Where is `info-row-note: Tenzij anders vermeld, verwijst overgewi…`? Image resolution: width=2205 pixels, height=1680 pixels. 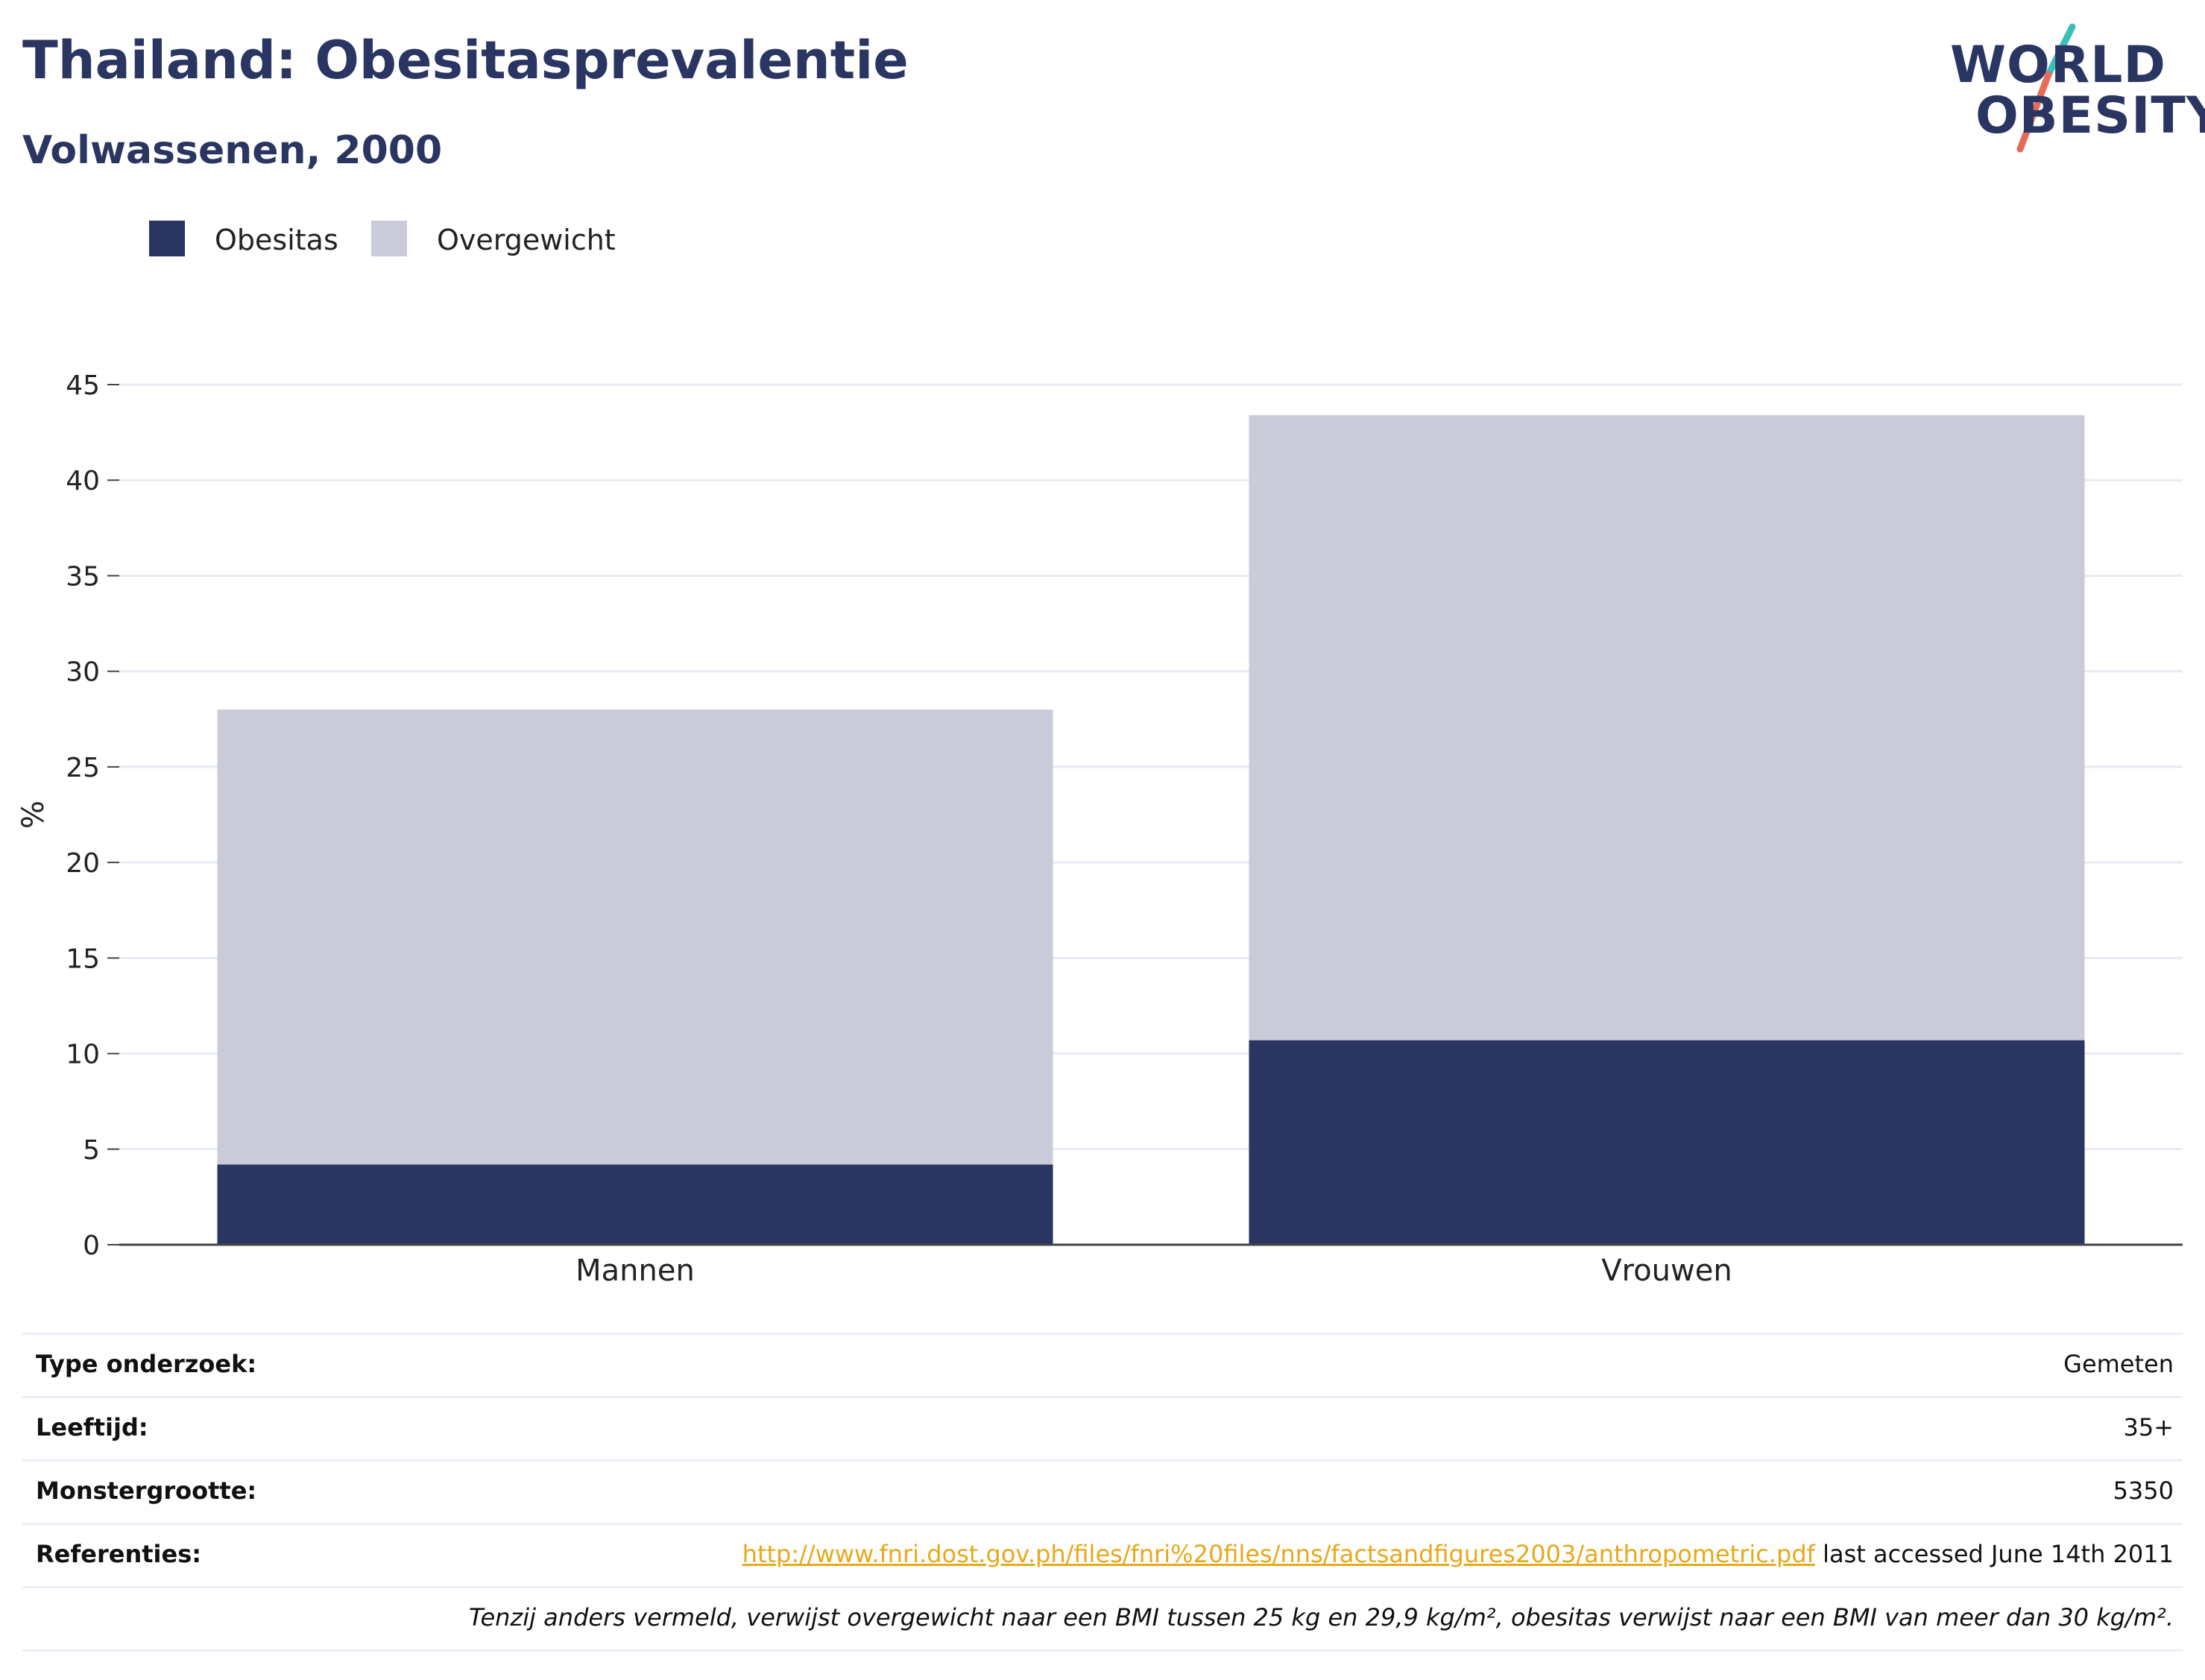 info-row-note: Tenzij anders vermeld, verwijst overgewi… is located at coordinates (1102, 1619).